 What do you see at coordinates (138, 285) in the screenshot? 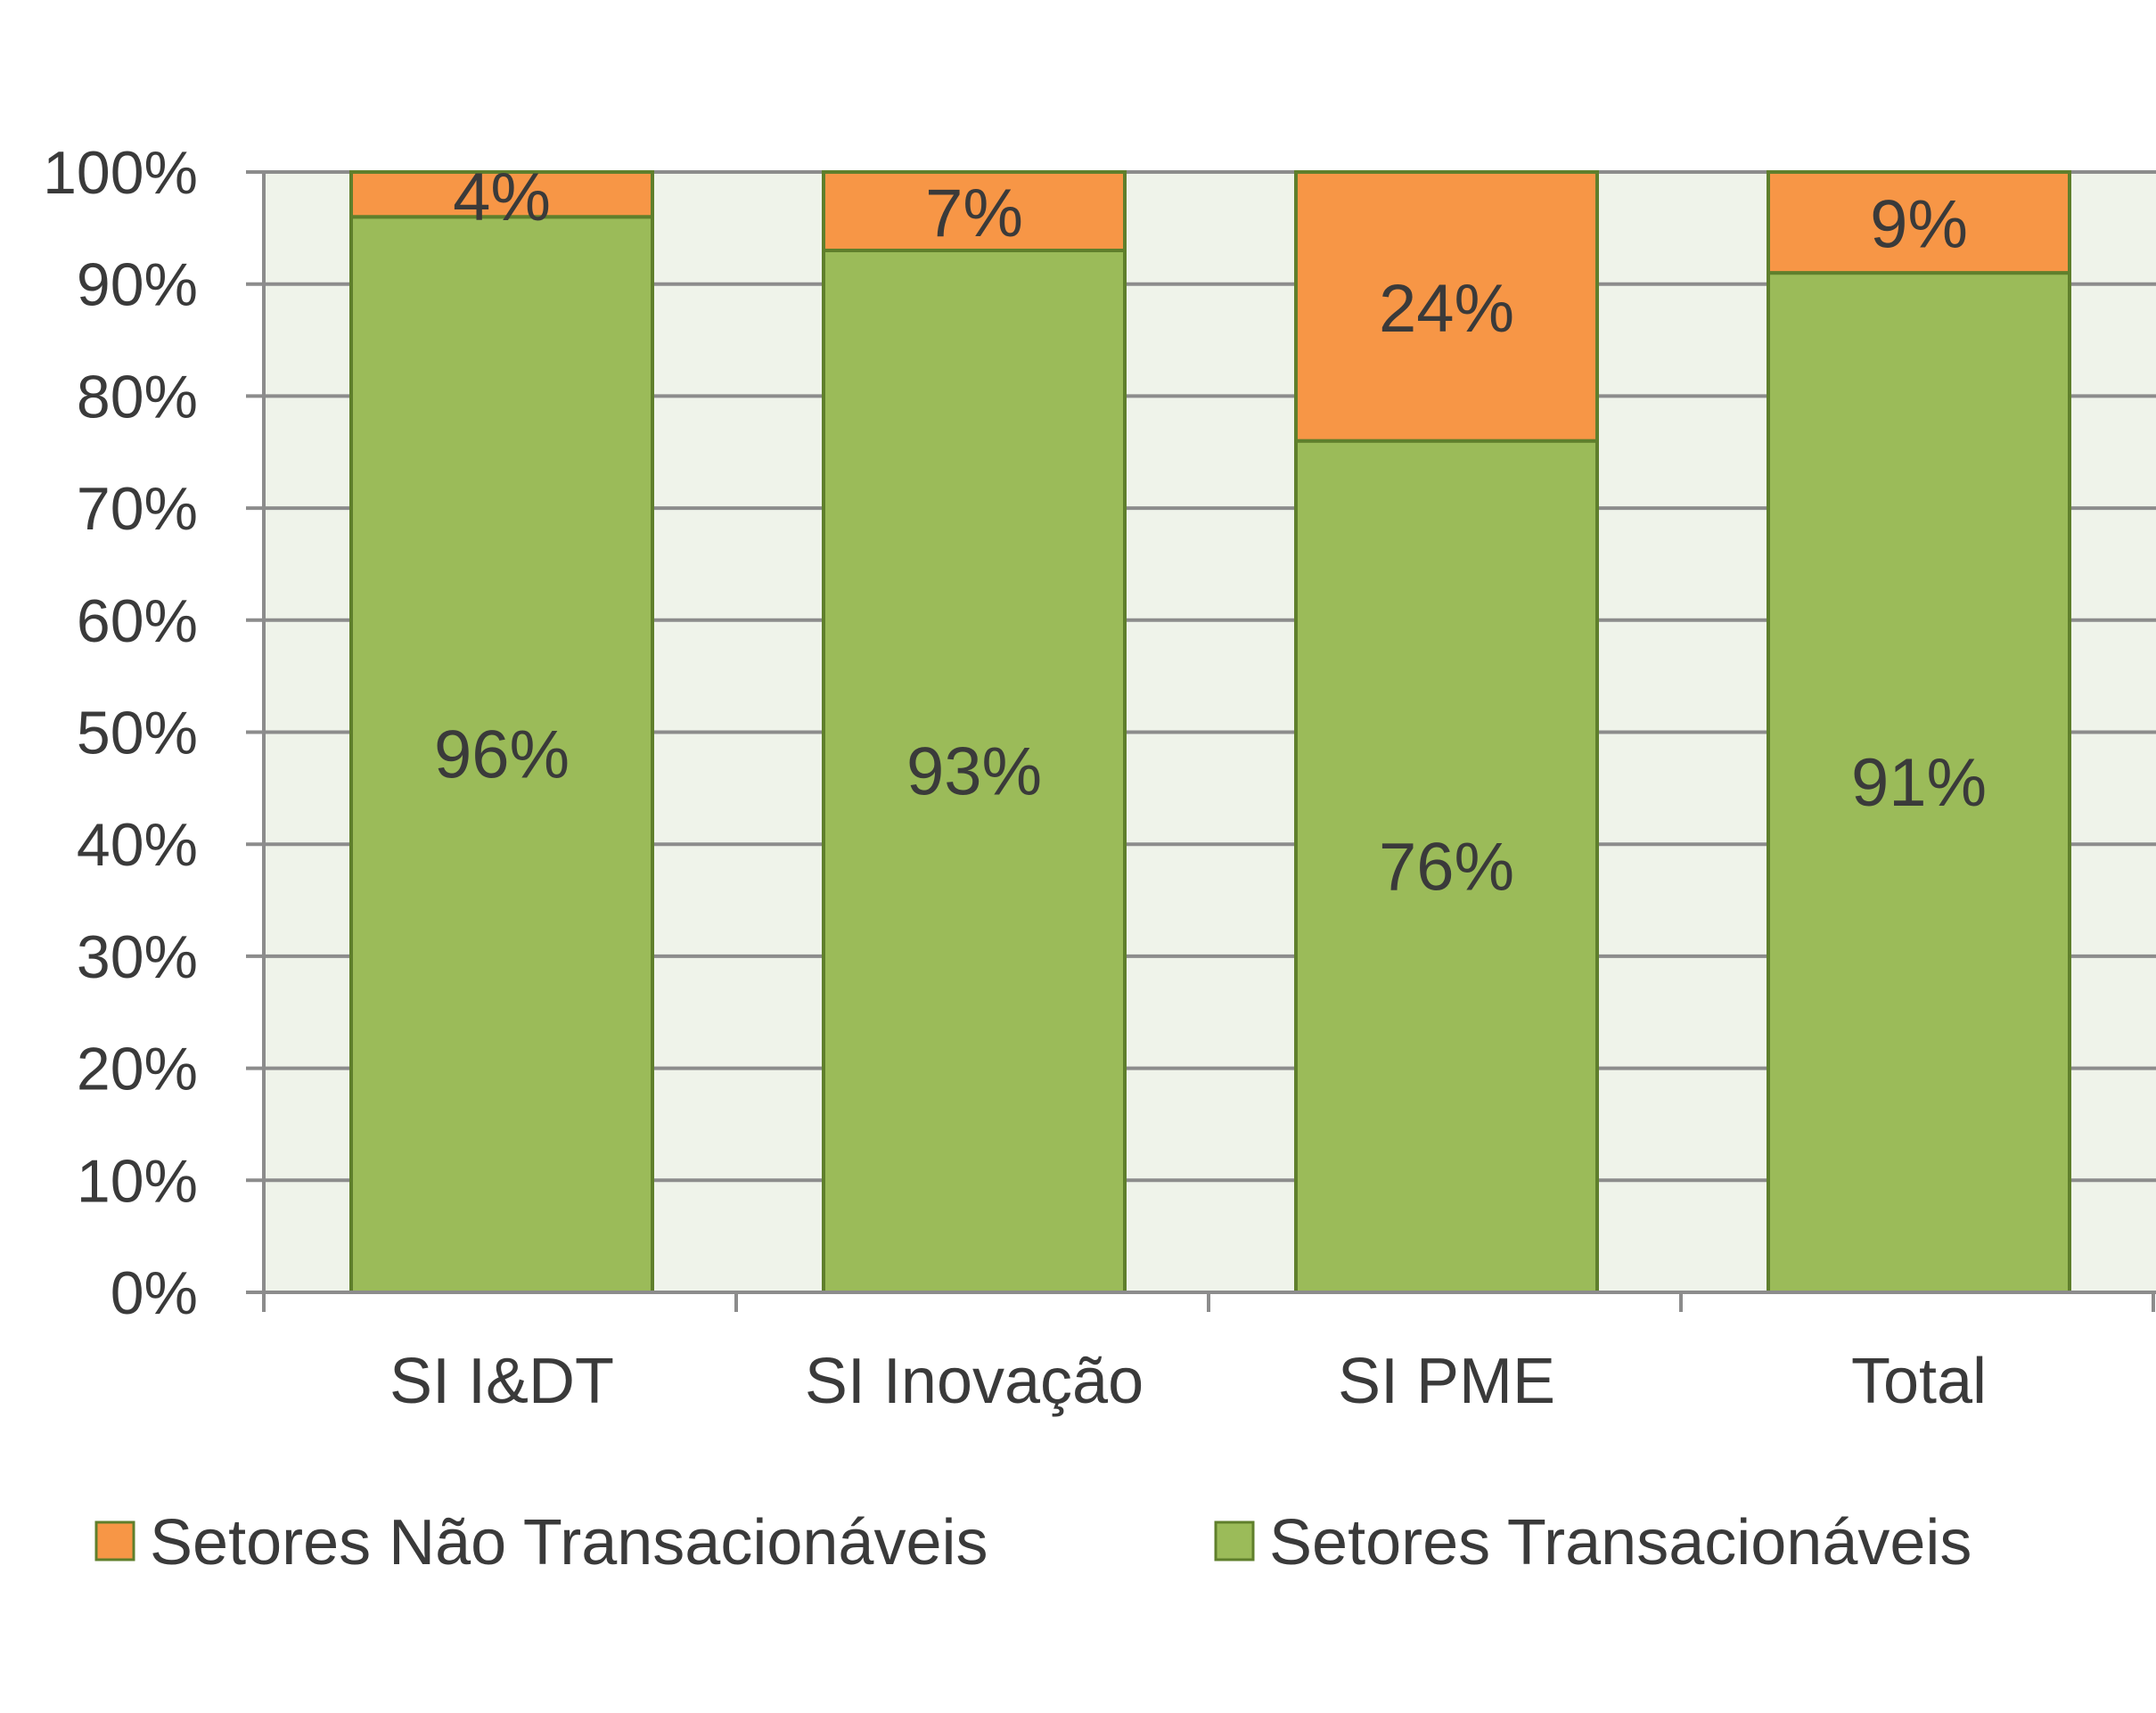
I see `y-tick-label: 90%` at bounding box center [138, 285].